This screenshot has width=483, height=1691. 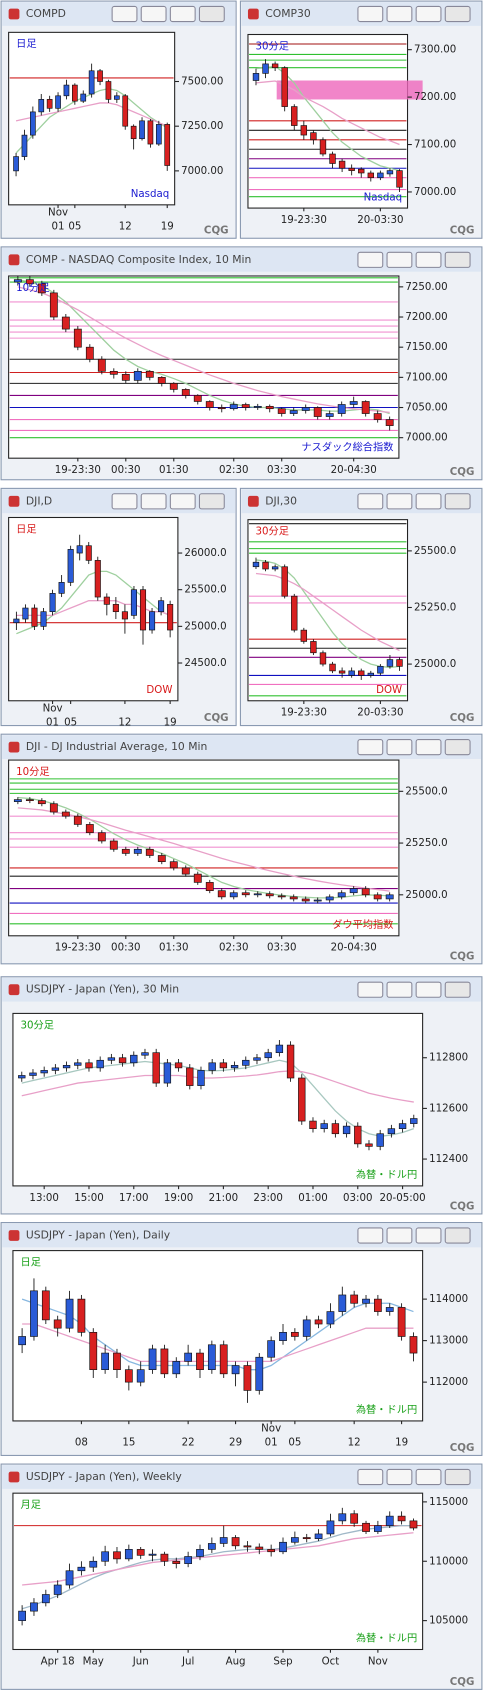 I want to click on y-tick-label: 7000.00, so click(x=426, y=438).